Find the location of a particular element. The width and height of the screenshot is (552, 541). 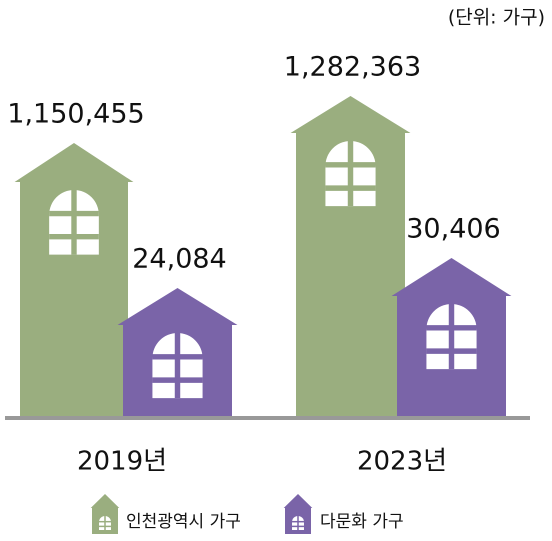

x-tick-label: 2023년 is located at coordinates (402, 462).